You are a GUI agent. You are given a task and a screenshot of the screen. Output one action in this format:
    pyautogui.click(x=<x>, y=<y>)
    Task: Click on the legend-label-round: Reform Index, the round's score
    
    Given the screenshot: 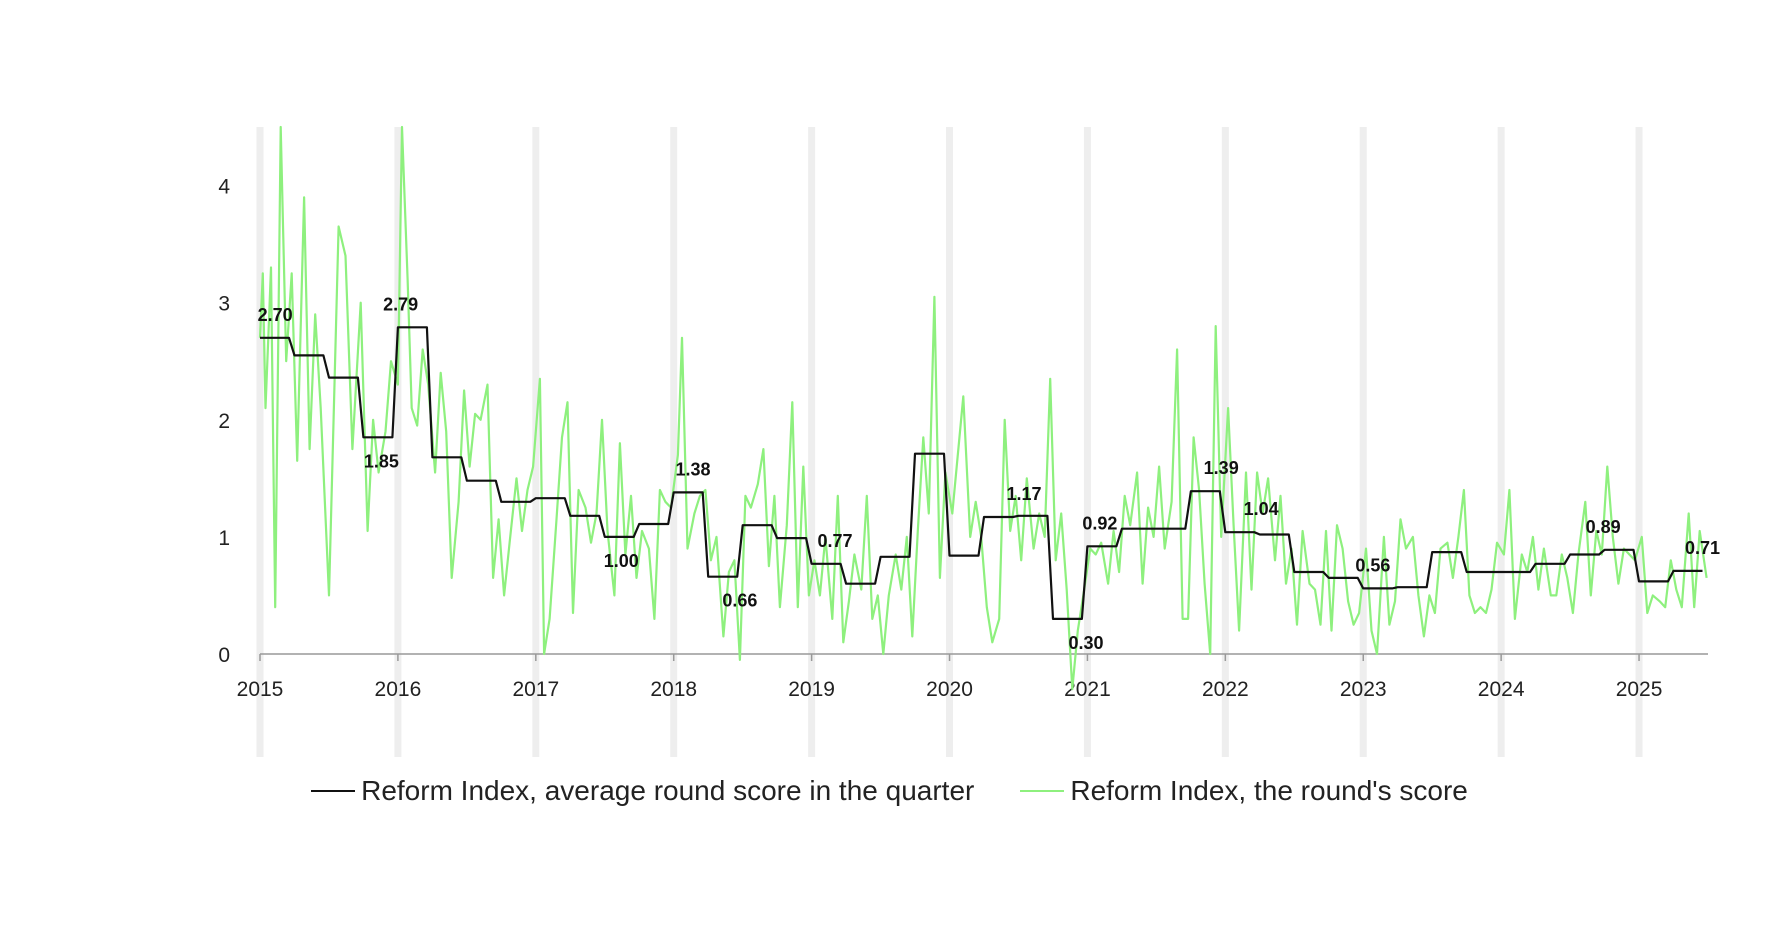 What is the action you would take?
    pyautogui.click(x=1269, y=790)
    